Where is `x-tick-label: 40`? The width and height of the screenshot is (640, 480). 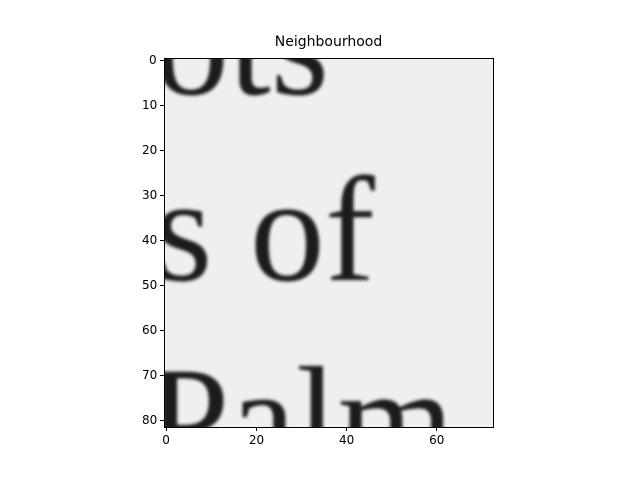
x-tick-label: 40 is located at coordinates (347, 440).